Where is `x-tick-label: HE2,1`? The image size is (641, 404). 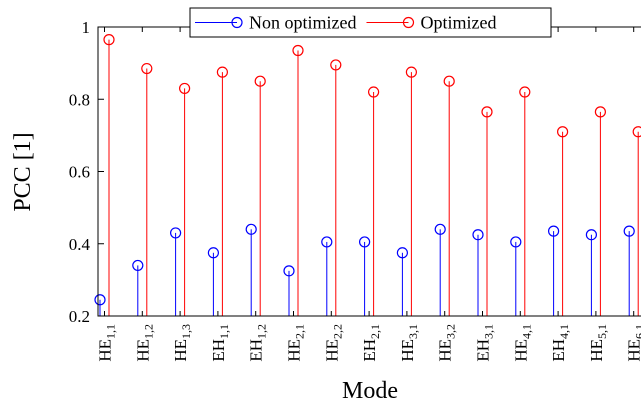 x-tick-label: HE2,1 is located at coordinates (296, 343).